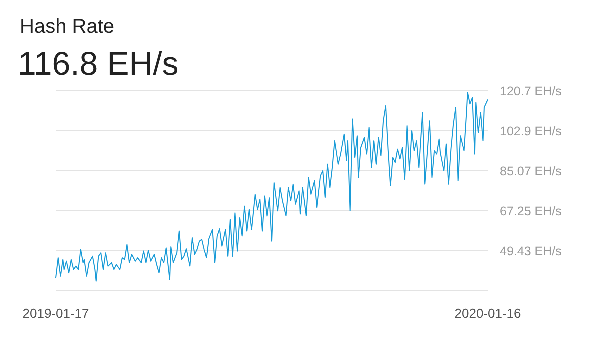 The image size is (600, 338). Describe the element at coordinates (531, 251) in the screenshot. I see `y-tick-label: 49.43 EH/s` at that location.